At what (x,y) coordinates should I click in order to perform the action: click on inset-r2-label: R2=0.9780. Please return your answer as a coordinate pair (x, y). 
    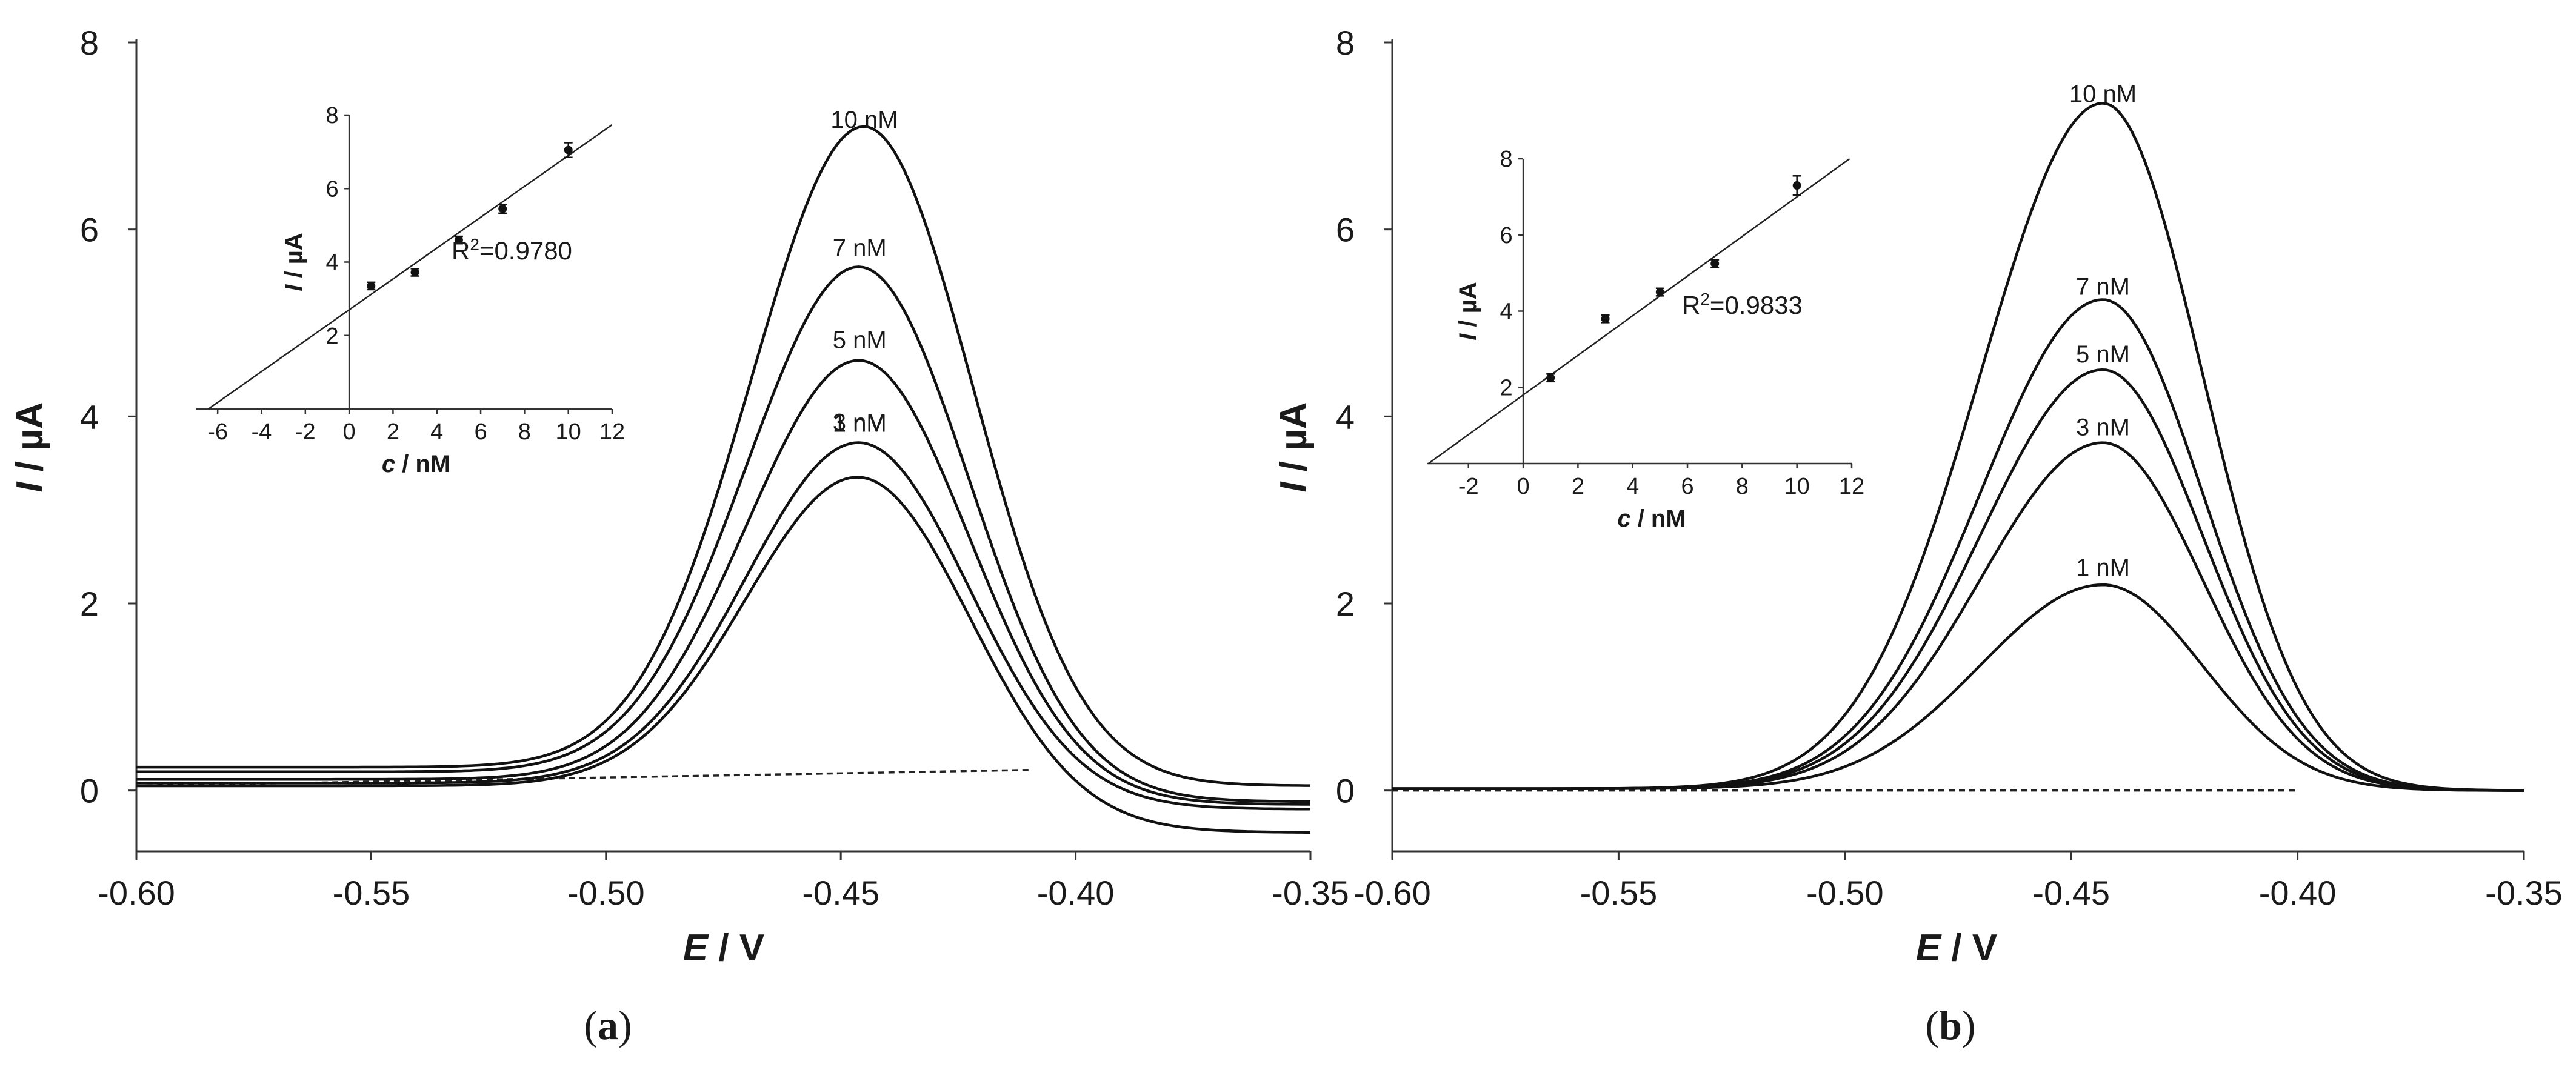
    Looking at the image, I should click on (512, 250).